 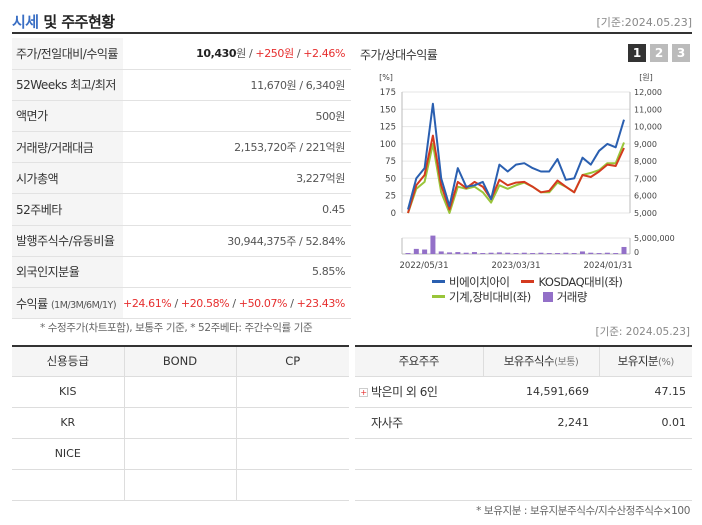 What do you see at coordinates (67, 116) in the screenshot?
I see `quote-label: 액면가` at bounding box center [67, 116].